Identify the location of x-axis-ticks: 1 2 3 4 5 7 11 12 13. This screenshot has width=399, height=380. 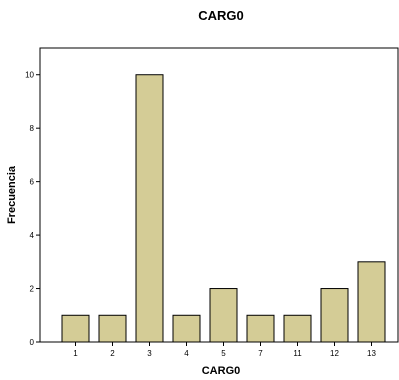
(224, 350).